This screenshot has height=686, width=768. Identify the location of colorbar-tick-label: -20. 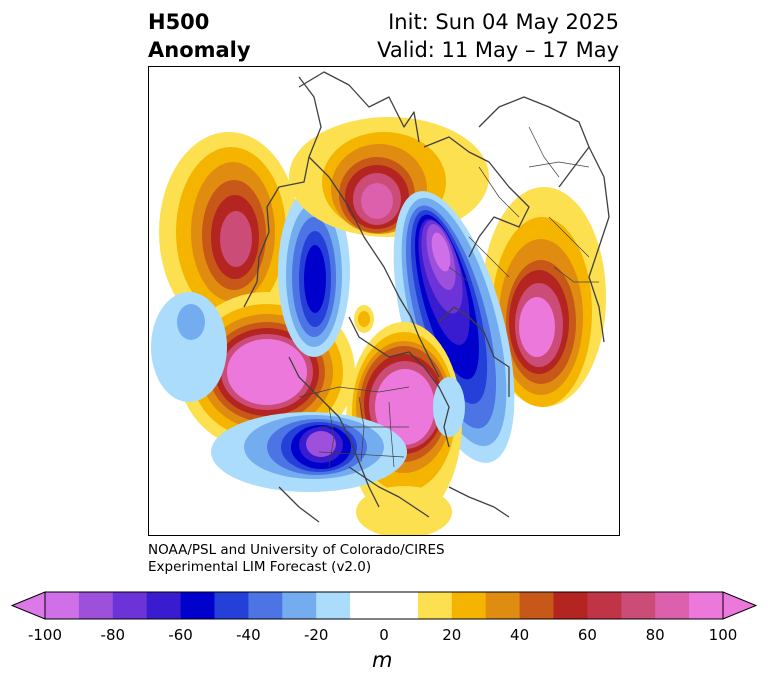
(316, 635).